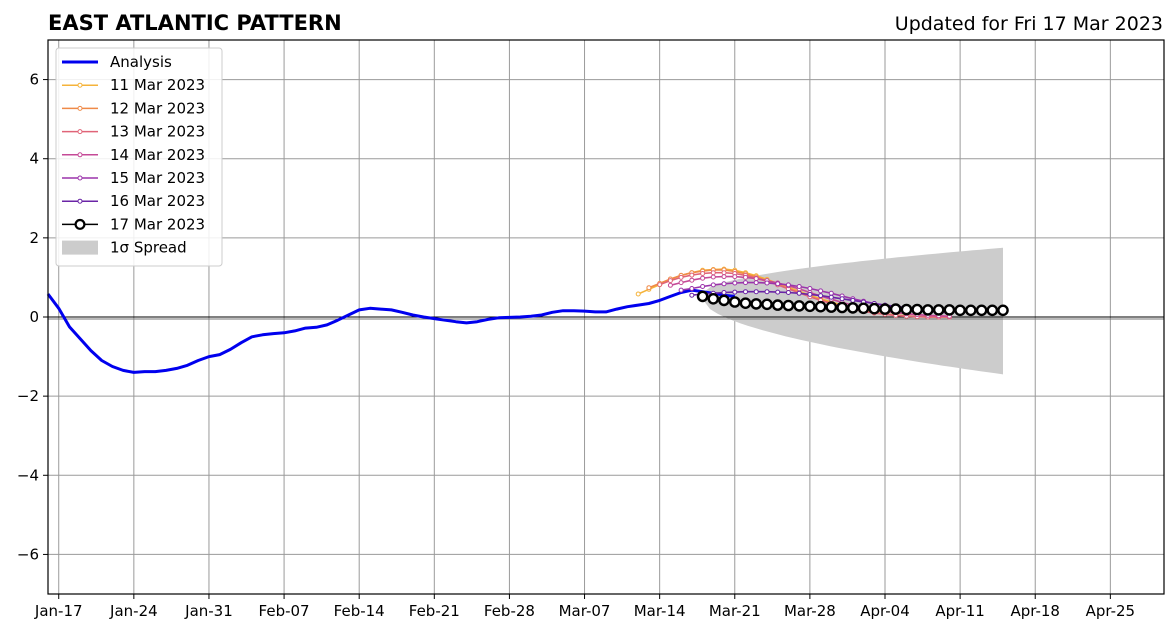 This screenshot has height=633, width=1176. What do you see at coordinates (34, 317) in the screenshot?
I see `y-tick-label: 0` at bounding box center [34, 317].